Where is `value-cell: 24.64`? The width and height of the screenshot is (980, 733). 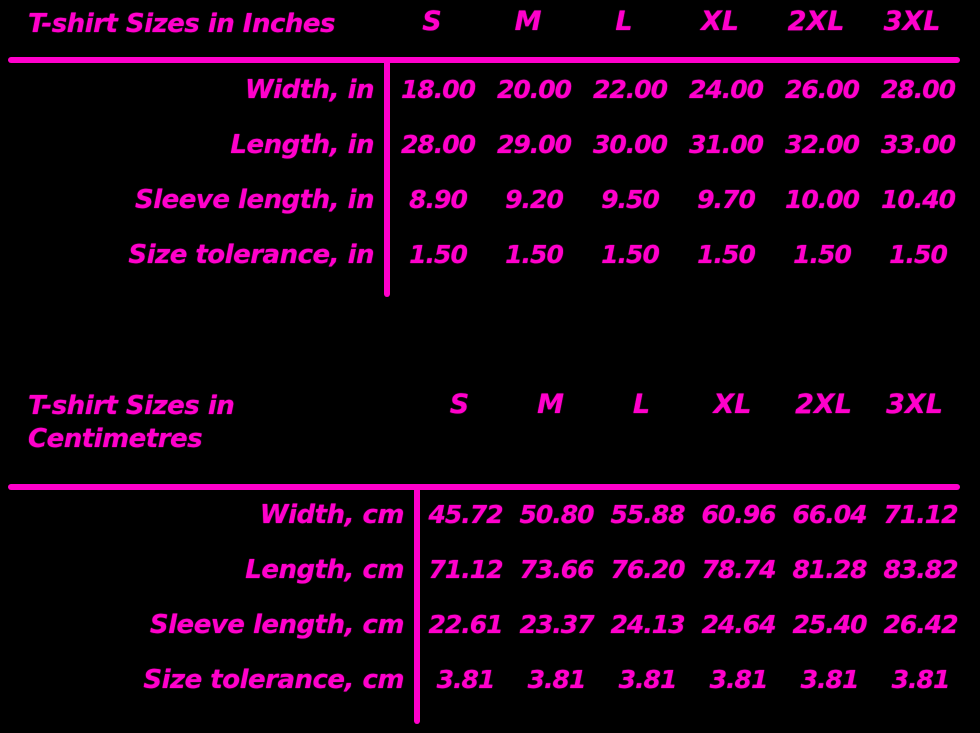
value-cell: 24.64 is located at coordinates (738, 624).